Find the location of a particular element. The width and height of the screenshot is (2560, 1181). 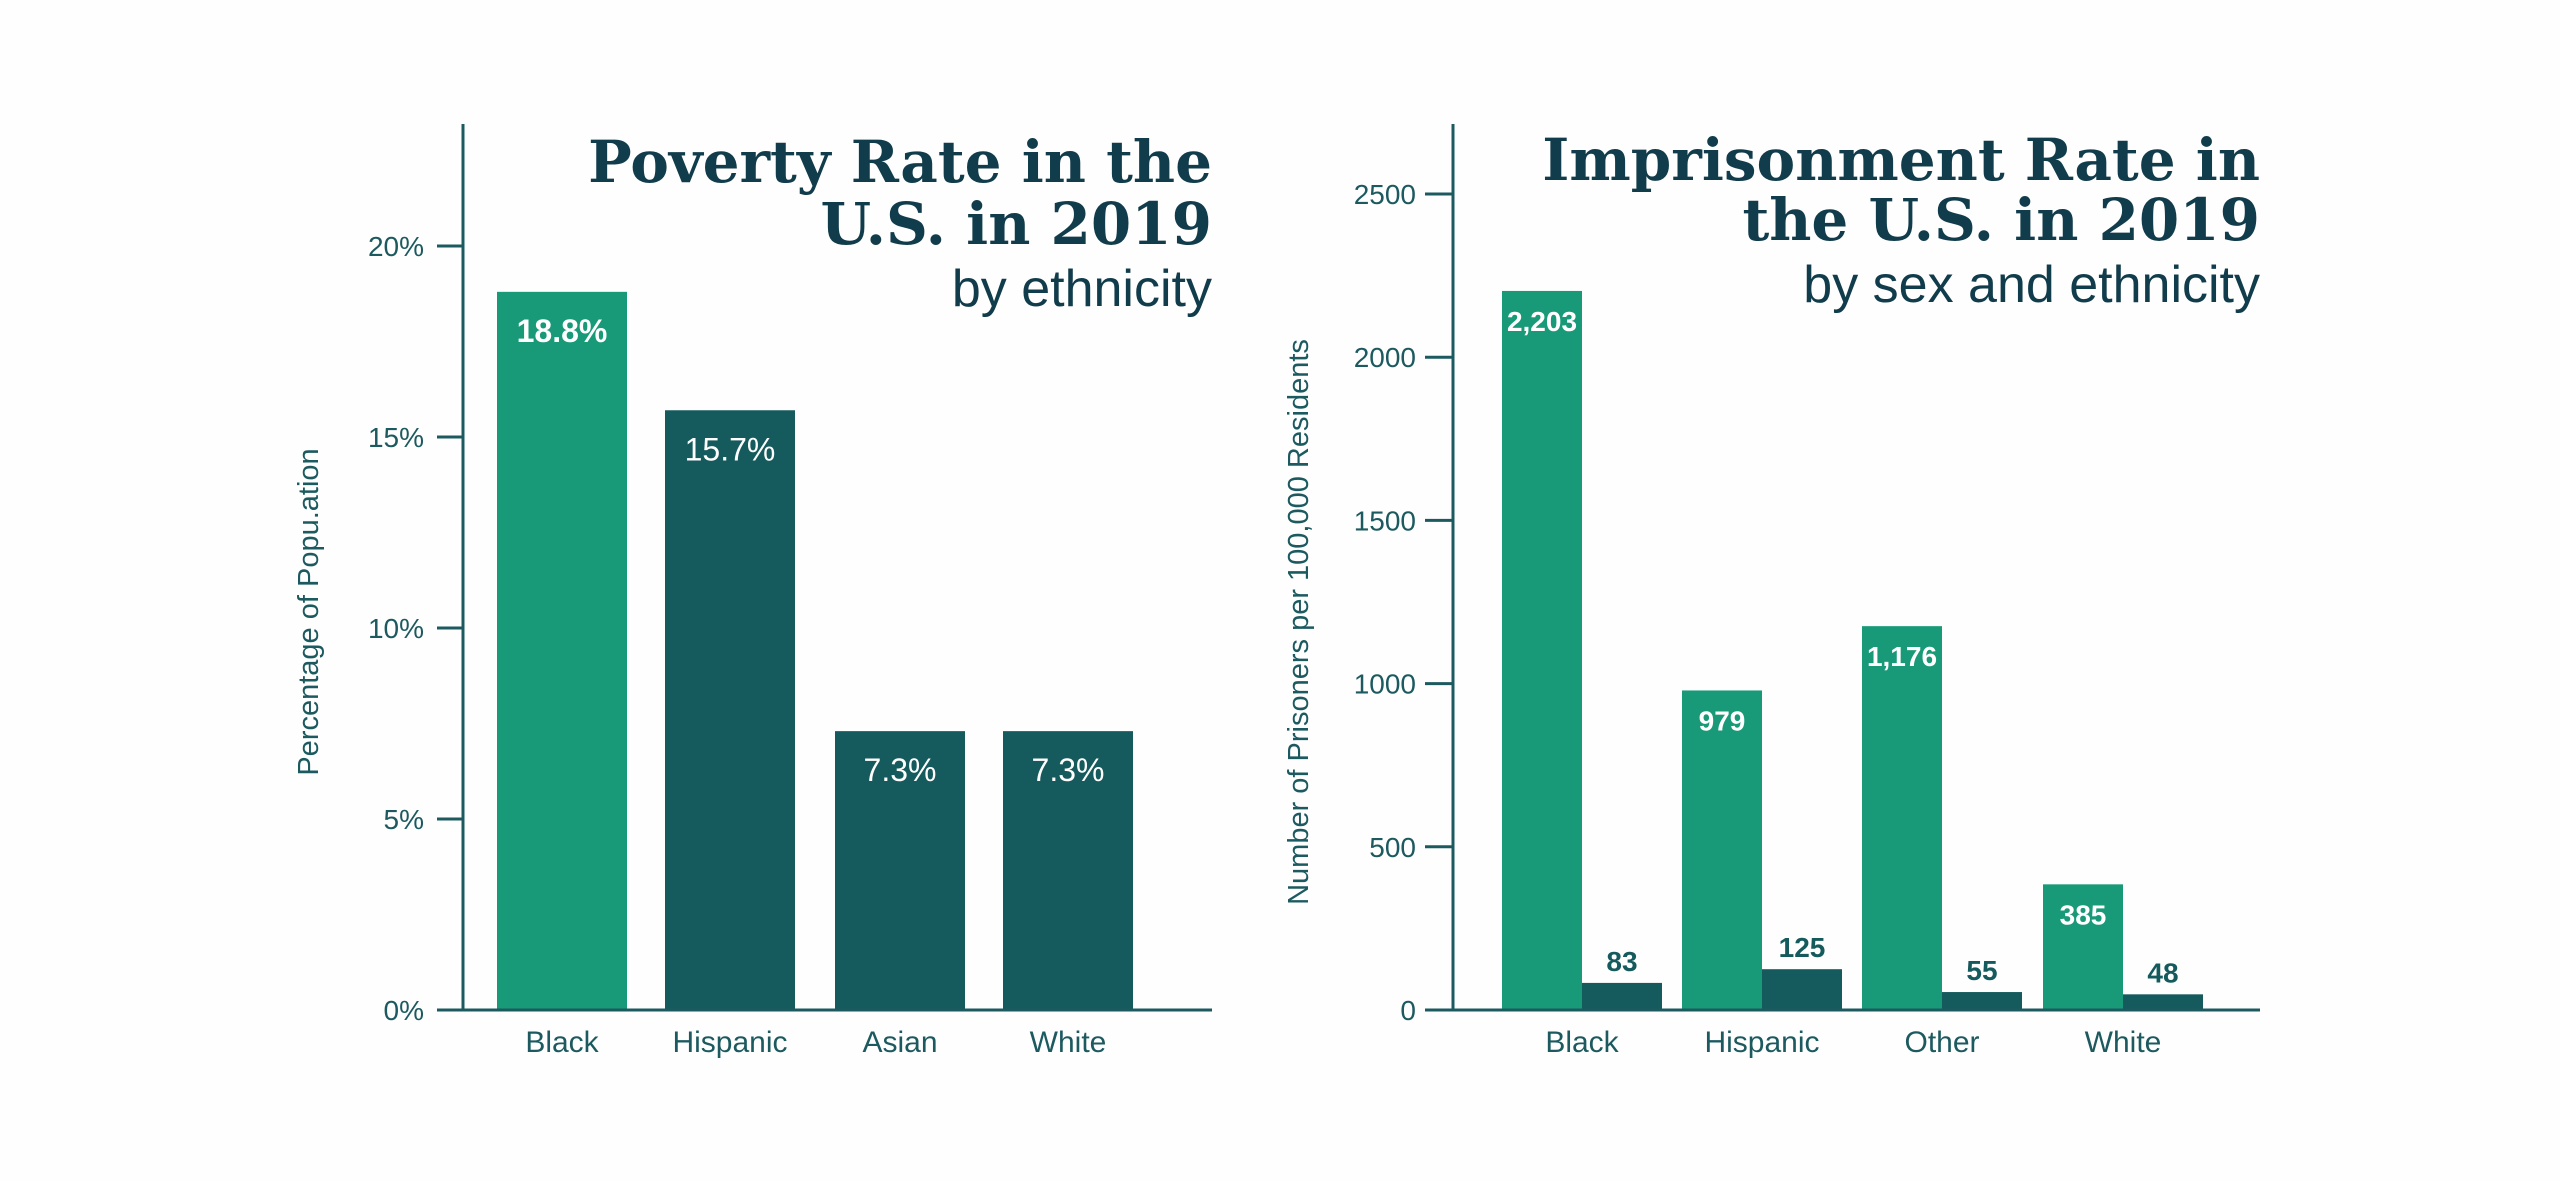

imprisonment-bar-other-female is located at coordinates (1982, 1001).